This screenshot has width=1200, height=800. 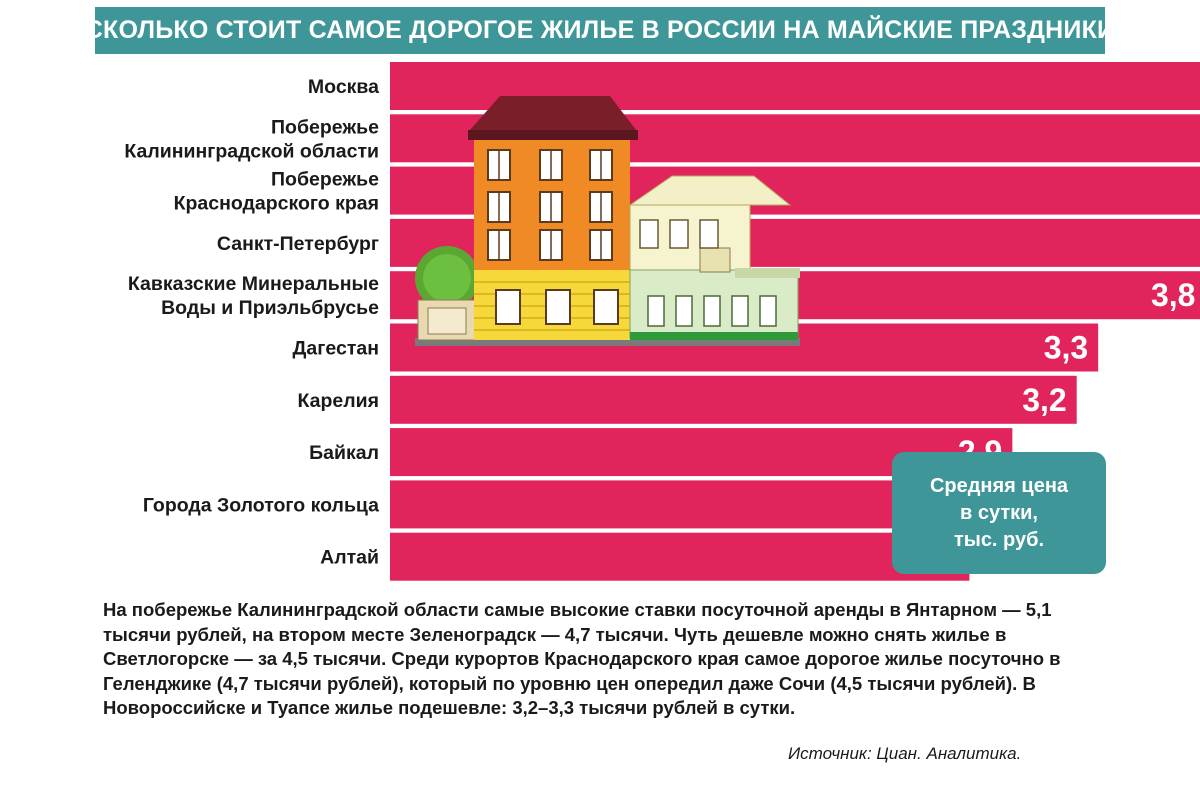 I want to click on source-note: Источник: Циан. Аналитика., so click(x=905, y=753).